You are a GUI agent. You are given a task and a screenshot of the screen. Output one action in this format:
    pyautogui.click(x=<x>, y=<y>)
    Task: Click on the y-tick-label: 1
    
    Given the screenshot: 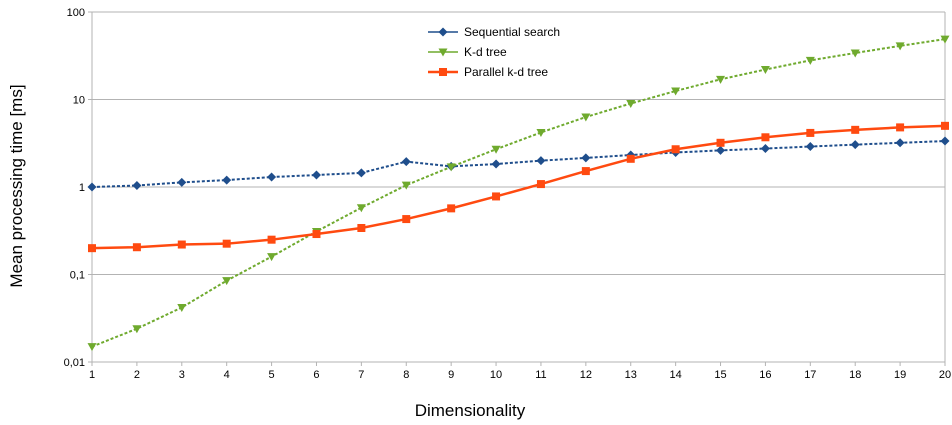 What is the action you would take?
    pyautogui.click(x=82, y=188)
    